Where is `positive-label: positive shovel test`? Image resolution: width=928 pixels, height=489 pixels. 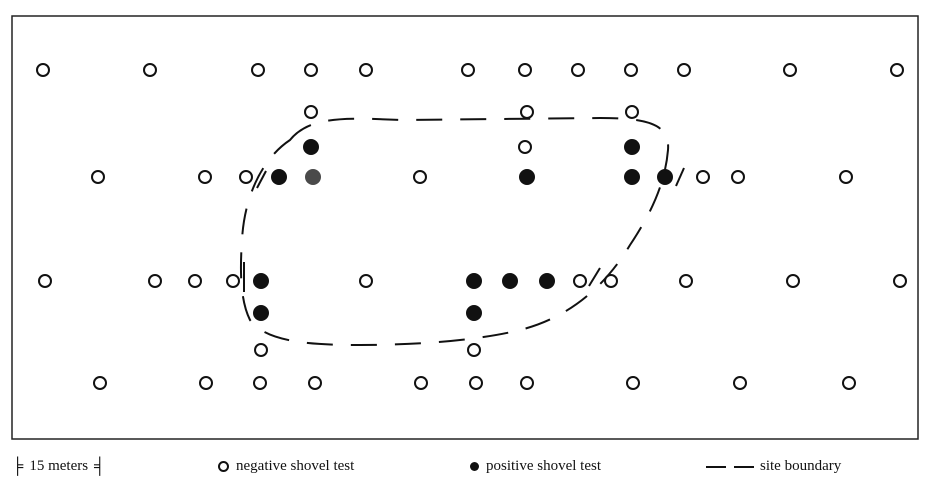 positive-label: positive shovel test is located at coordinates (543, 466).